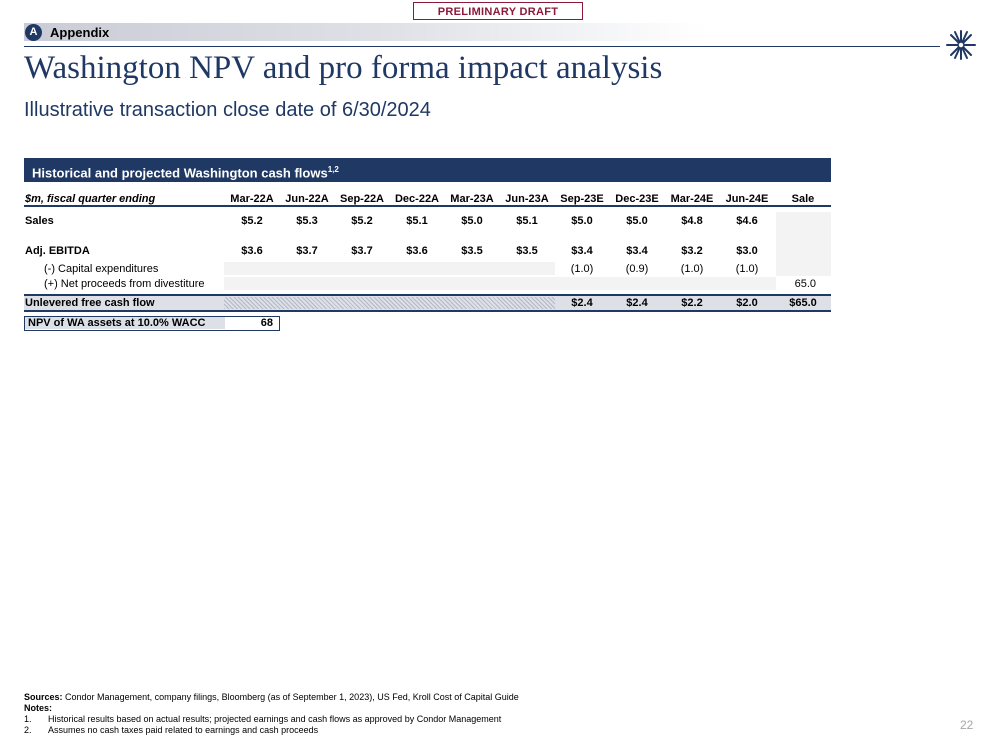 The width and height of the screenshot is (999, 750). Describe the element at coordinates (692, 251) in the screenshot. I see `ebitda-cell: $3.2` at that location.